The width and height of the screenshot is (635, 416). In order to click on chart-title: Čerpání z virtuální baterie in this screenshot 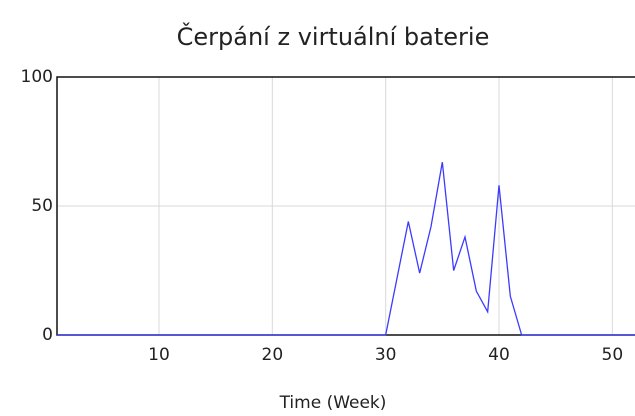, I will do `click(333, 36)`.